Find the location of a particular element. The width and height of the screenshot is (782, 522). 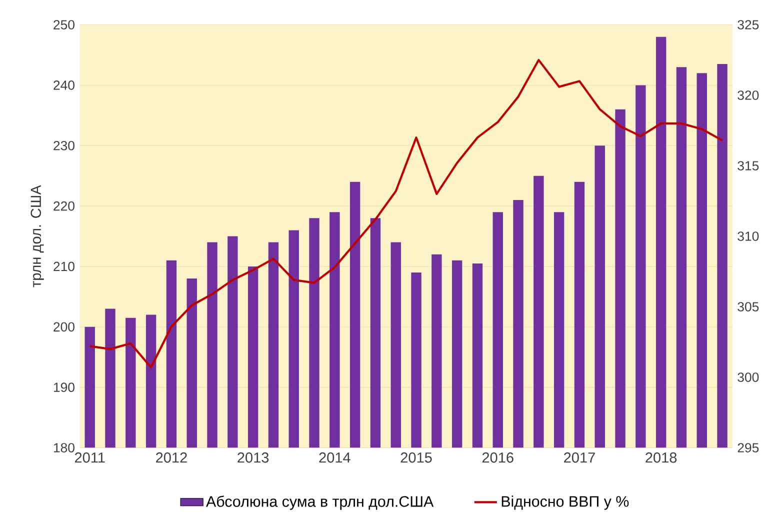

y-tick-label: 230 is located at coordinates (64, 145).